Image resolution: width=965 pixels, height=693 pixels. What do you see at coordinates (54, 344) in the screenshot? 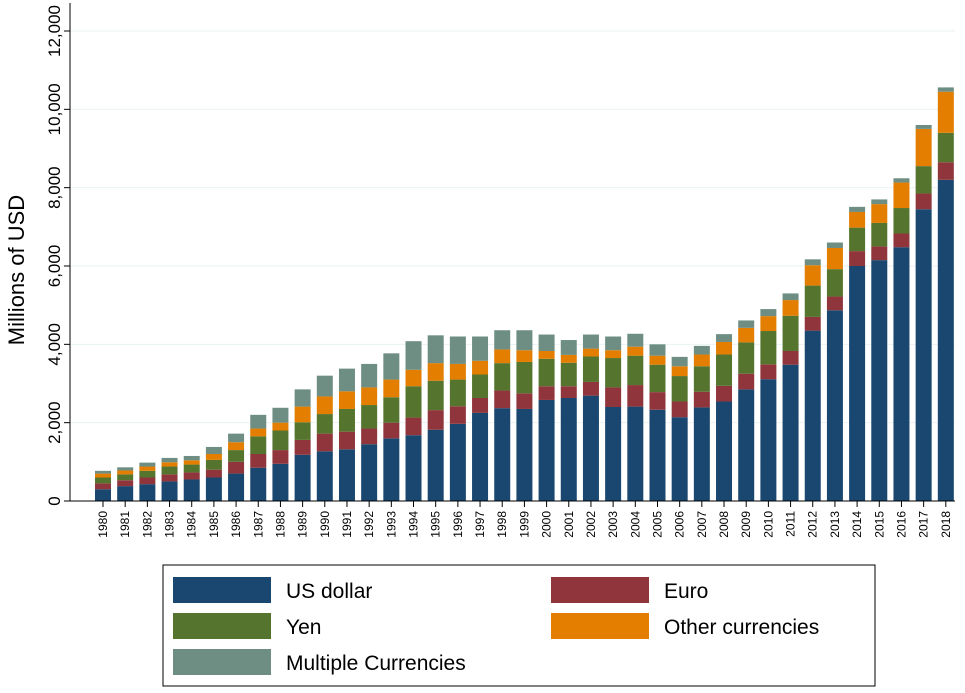
I see `y-tick-label: 4,000` at bounding box center [54, 344].